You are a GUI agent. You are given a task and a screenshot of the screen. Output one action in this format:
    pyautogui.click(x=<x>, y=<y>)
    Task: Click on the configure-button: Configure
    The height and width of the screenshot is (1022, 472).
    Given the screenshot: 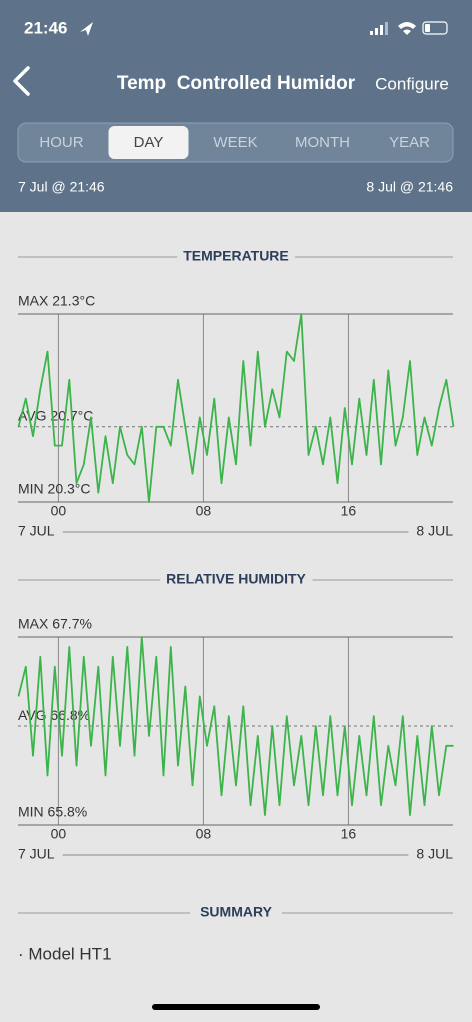 What is the action you would take?
    pyautogui.click(x=412, y=83)
    